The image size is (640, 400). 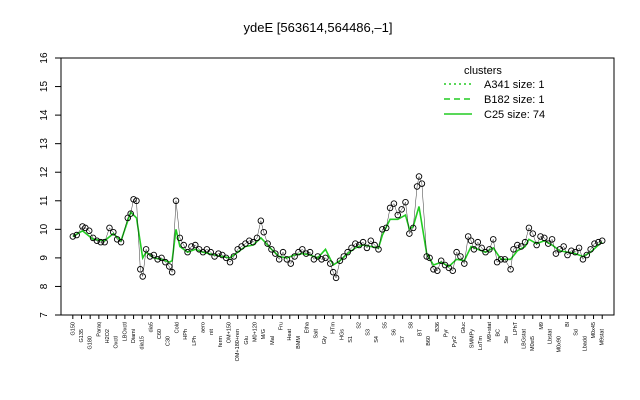 What do you see at coordinates (273, 340) in the screenshot?
I see `x-tick-label: Mal` at bounding box center [273, 340].